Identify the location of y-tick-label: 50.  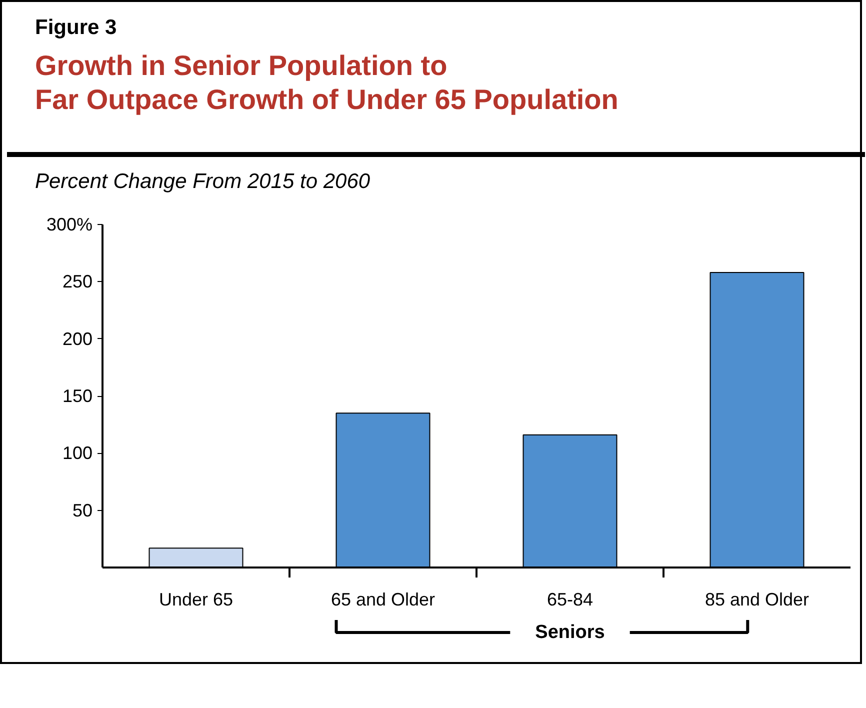
(82, 510).